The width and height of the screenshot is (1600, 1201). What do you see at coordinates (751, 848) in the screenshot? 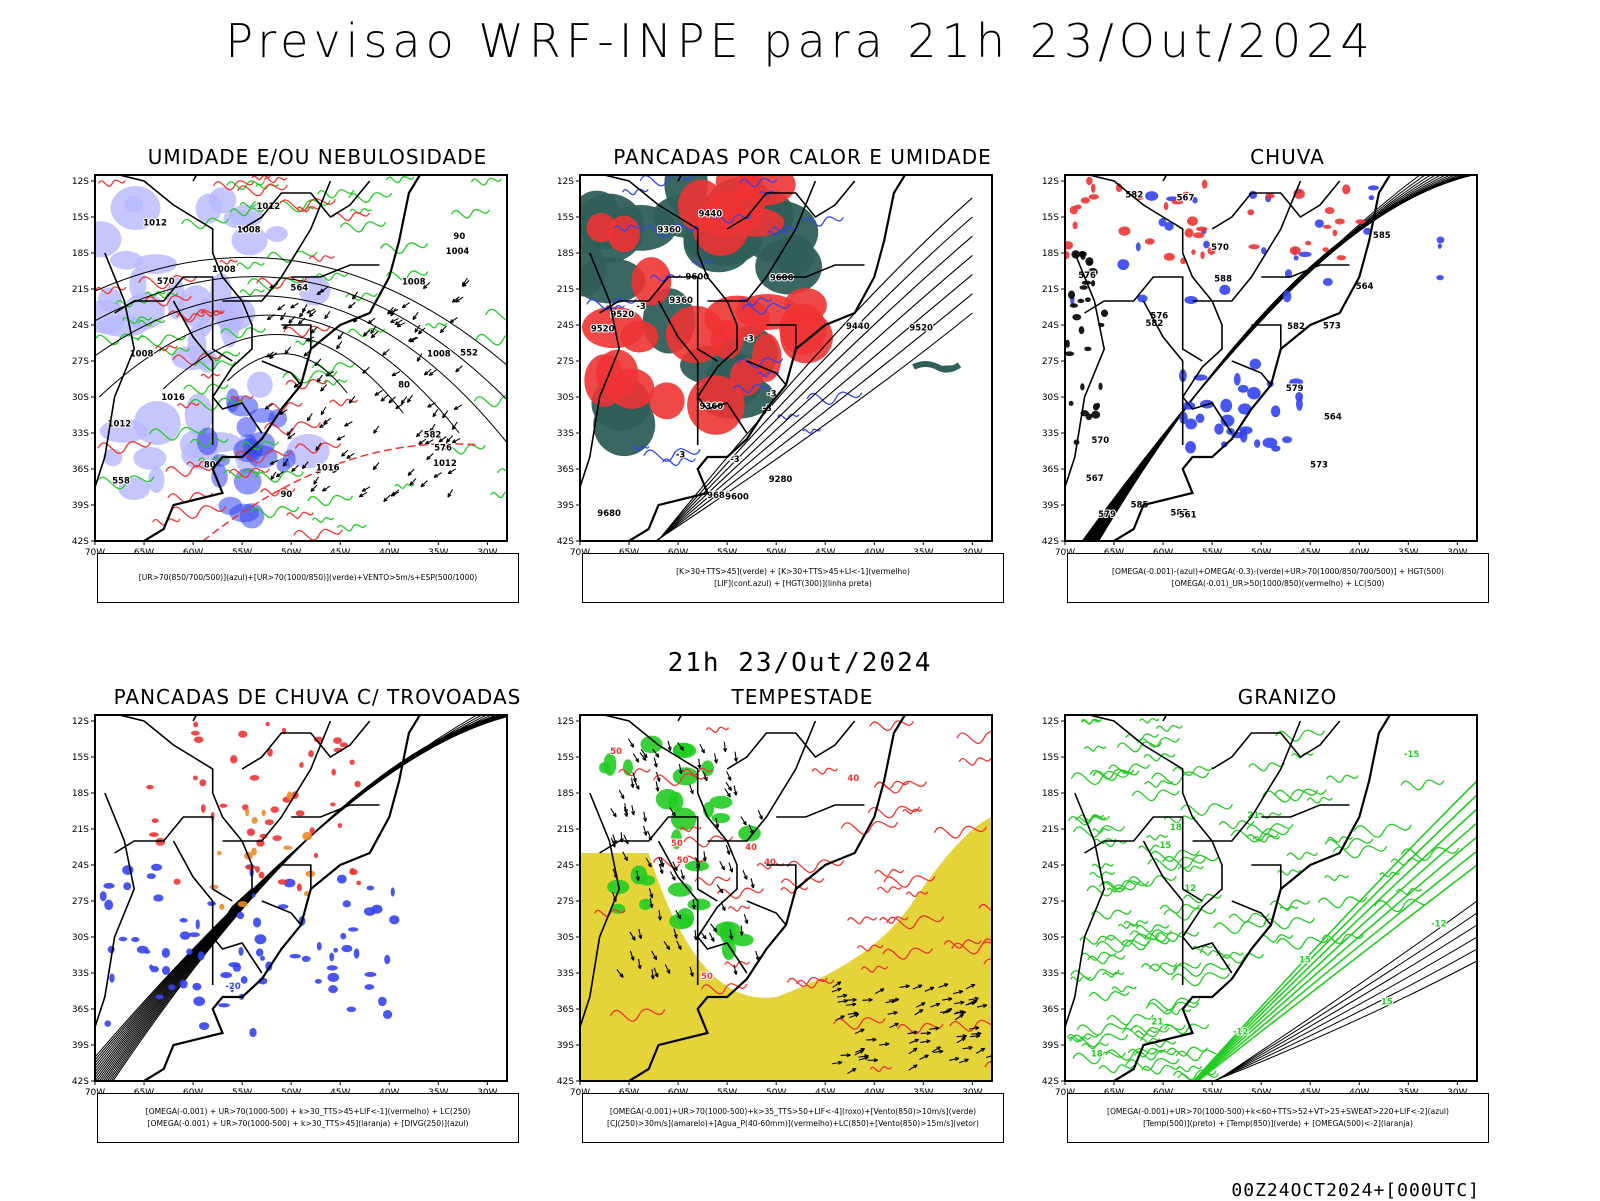
I see `contour-label: 40` at bounding box center [751, 848].